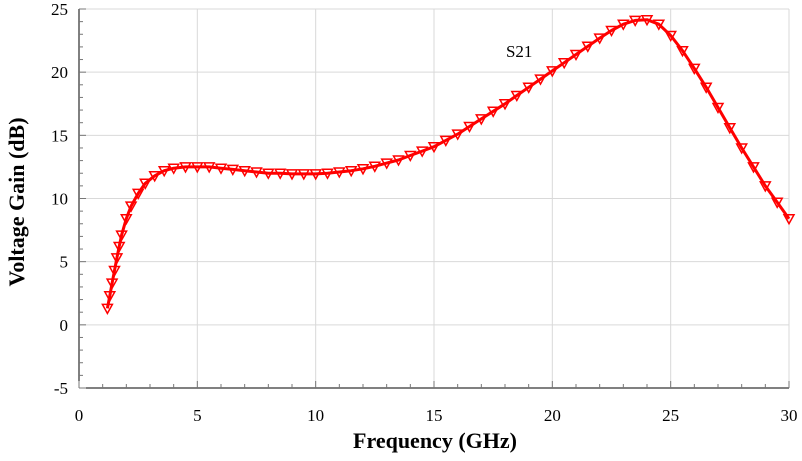 The height and width of the screenshot is (461, 802). I want to click on y-tick-label: 15, so click(59, 135).